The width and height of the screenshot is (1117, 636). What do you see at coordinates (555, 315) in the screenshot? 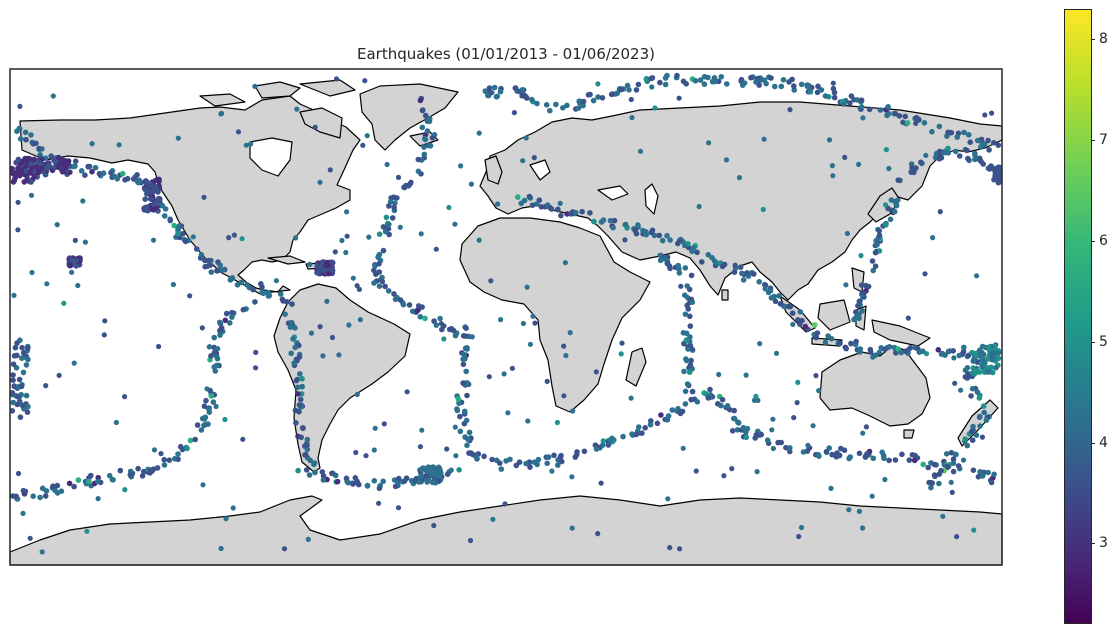
I see `africa` at bounding box center [555, 315].